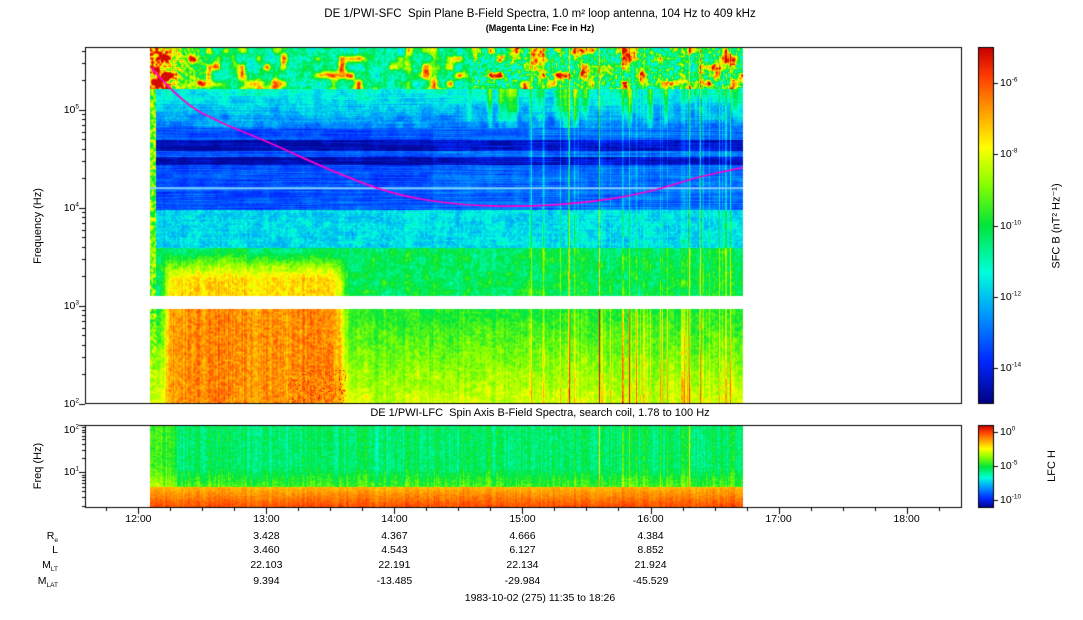 This screenshot has height=620, width=1083. I want to click on lfc-colorbar-label: LFC H, so click(1052, 466).